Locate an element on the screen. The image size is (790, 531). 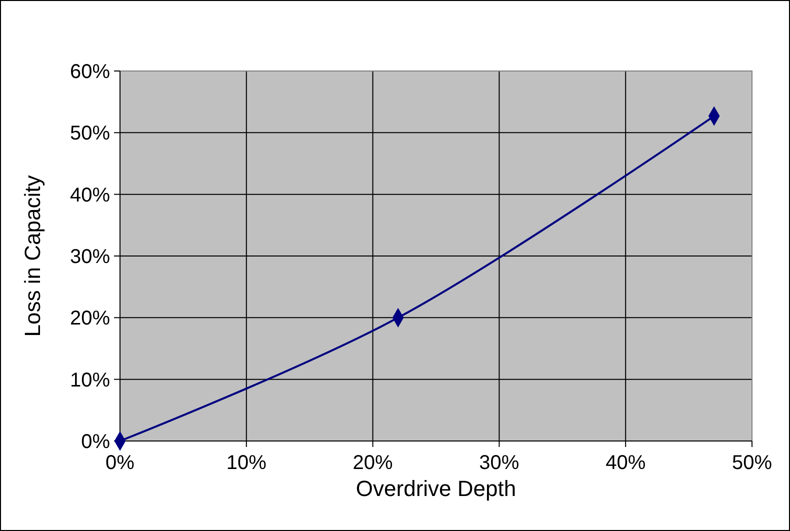
x-tick-label: 10% is located at coordinates (246, 463).